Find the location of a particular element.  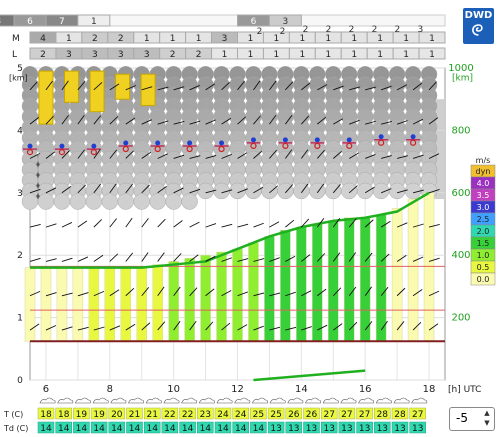

spinner-down-button: ▼ is located at coordinates (487, 423).